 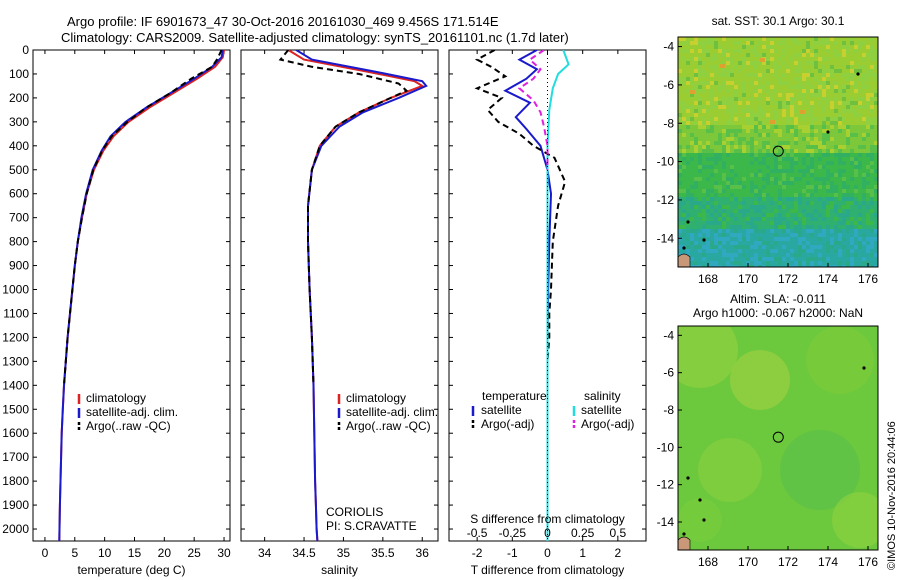 I want to click on sla-map-panel: 168 170 172 174 176 -4 -6 -8 -10 -12 -14, so click(x=768, y=447).